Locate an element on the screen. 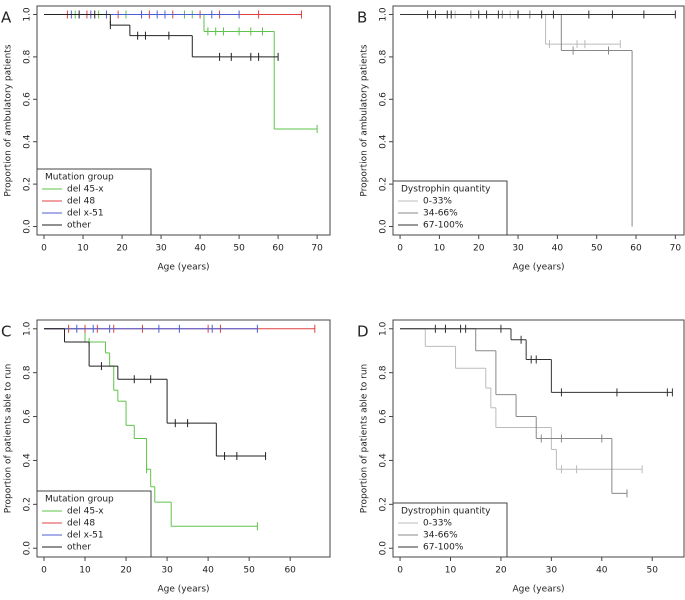 The height and width of the screenshot is (600, 685). panel-letter: D is located at coordinates (363, 332).